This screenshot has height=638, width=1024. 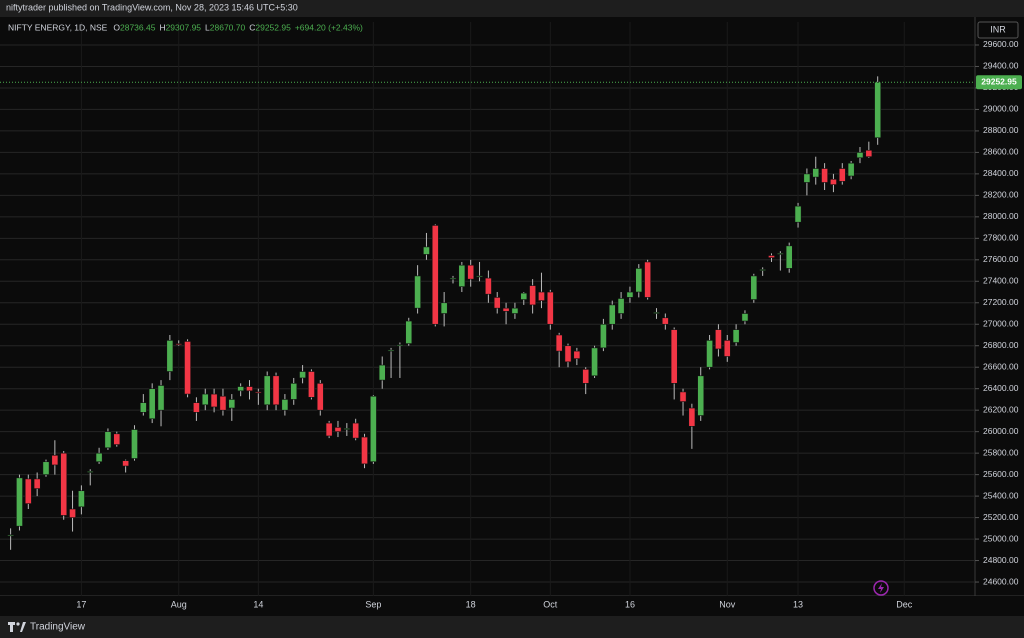 What do you see at coordinates (1001, 259) in the screenshot?
I see `y-tick-label: 27600.00` at bounding box center [1001, 259].